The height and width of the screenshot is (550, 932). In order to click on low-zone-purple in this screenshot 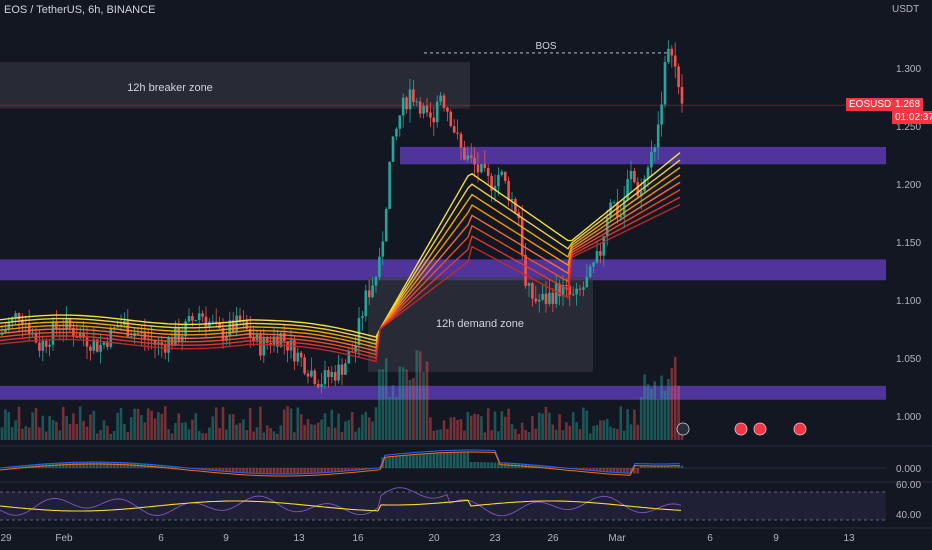, I will do `click(443, 392)`.